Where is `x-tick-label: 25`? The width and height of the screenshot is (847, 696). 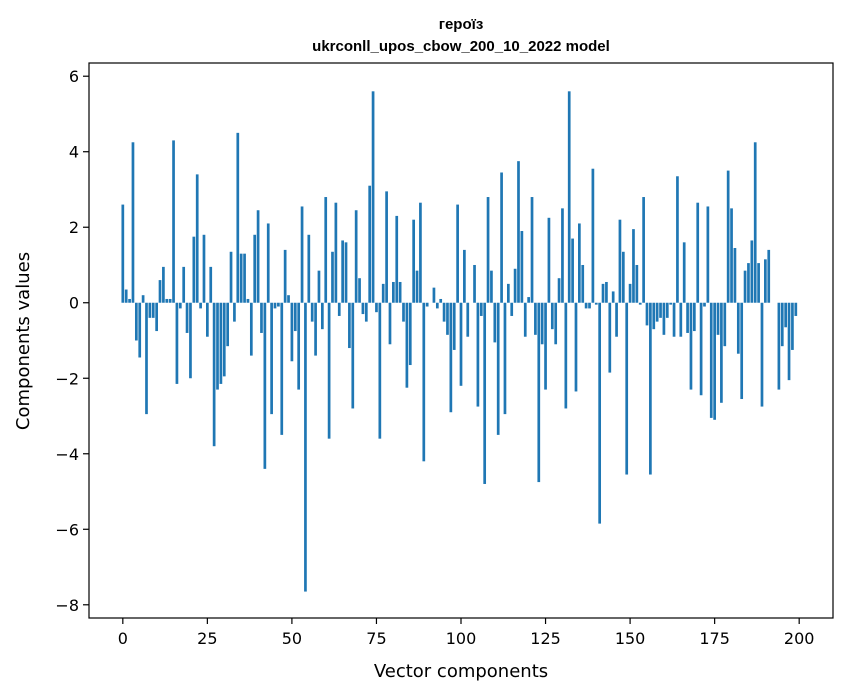
x-tick-label: 25 is located at coordinates (207, 638).